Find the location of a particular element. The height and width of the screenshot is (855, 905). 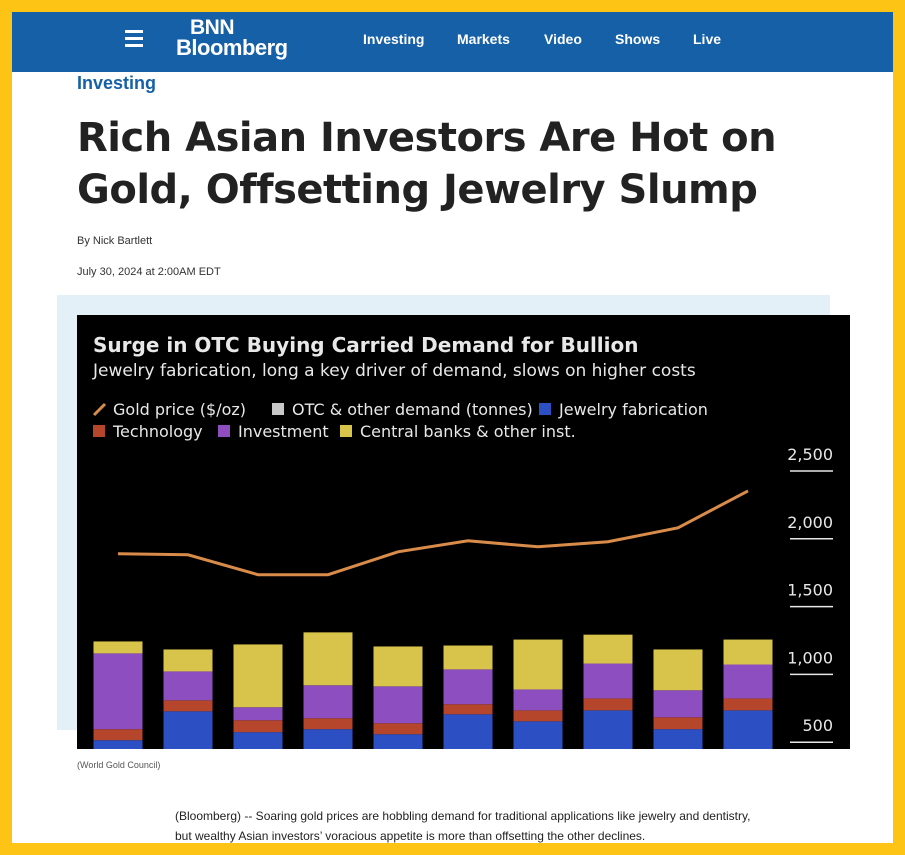

logo-bottom: Bloomberg is located at coordinates (232, 47).